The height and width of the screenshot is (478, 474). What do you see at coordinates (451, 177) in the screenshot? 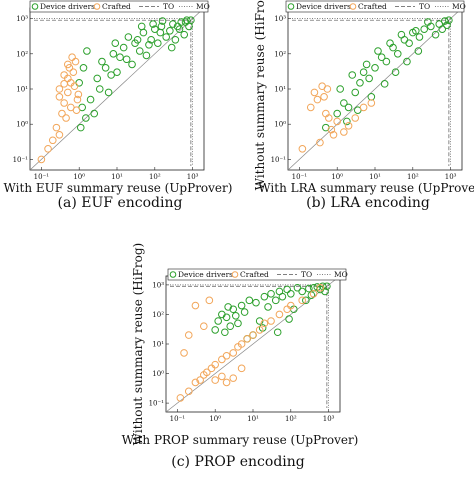
I see `x-tick-label: 10³` at bounding box center [451, 177].